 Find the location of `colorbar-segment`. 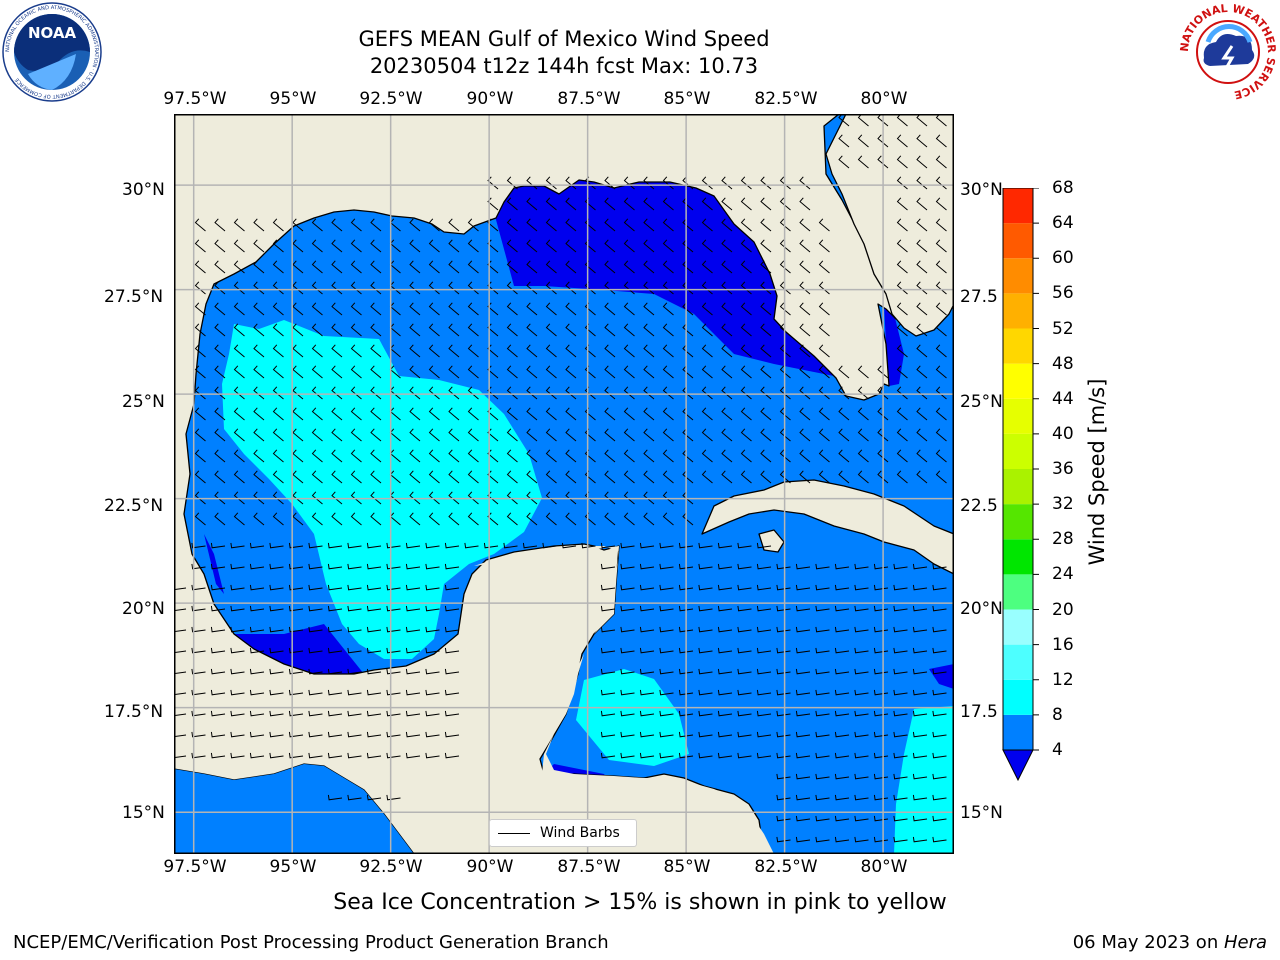

colorbar-segment is located at coordinates (1018, 276).